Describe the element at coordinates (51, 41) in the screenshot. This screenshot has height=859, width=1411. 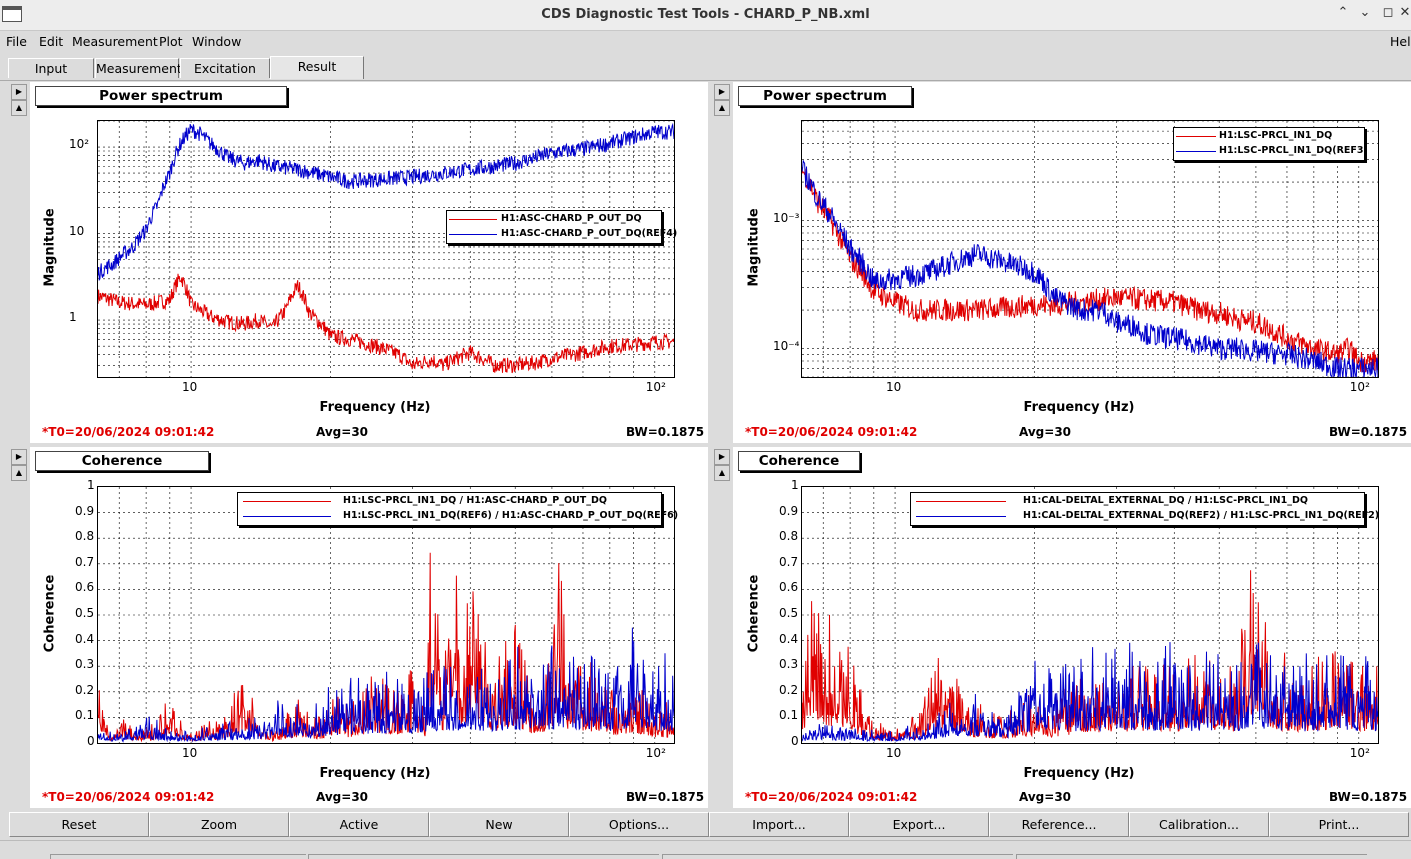
I see `menu-edit: Edit` at that location.